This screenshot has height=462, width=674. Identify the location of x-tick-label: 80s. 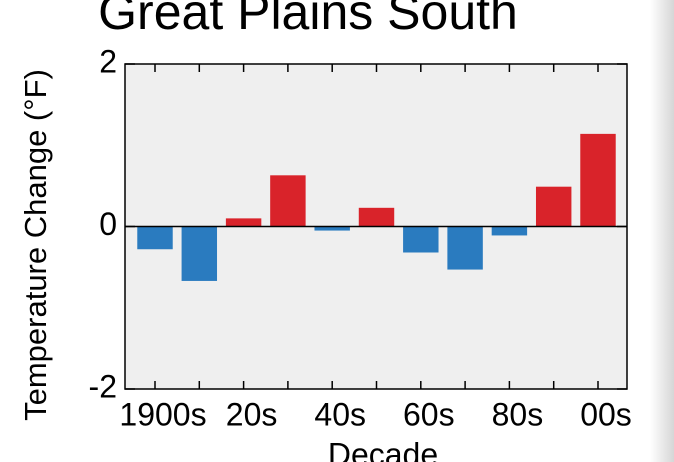
(518, 414).